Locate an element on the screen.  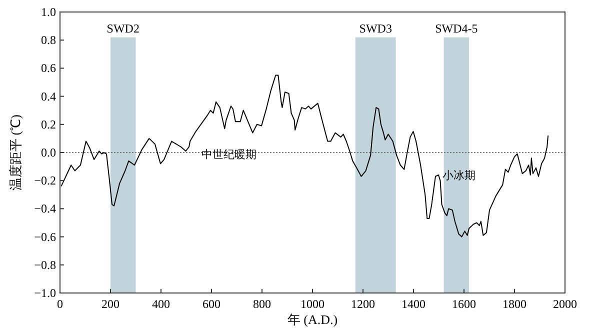
x-tick-label: 1200 is located at coordinates (363, 304).